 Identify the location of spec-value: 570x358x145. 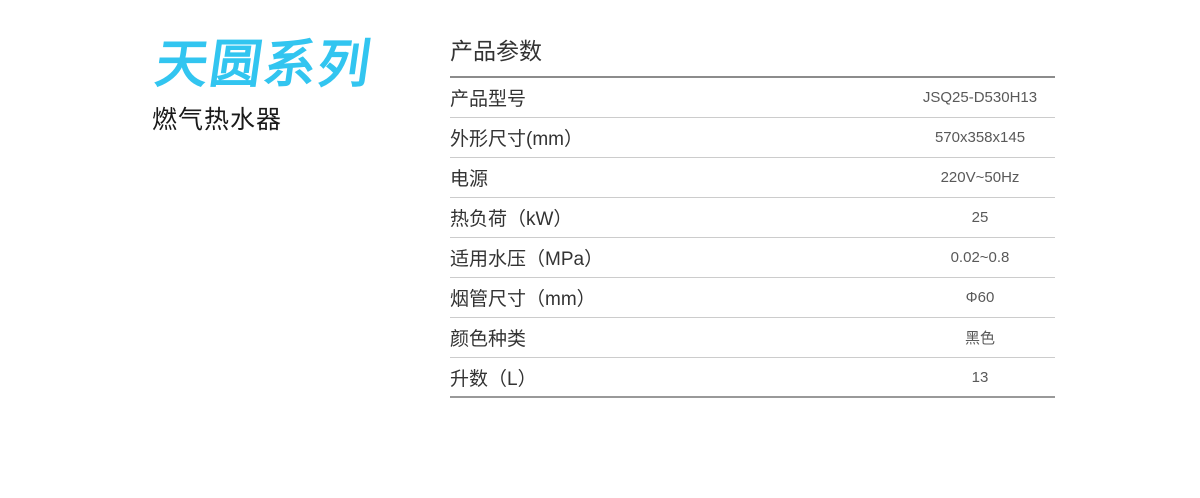
(980, 137).